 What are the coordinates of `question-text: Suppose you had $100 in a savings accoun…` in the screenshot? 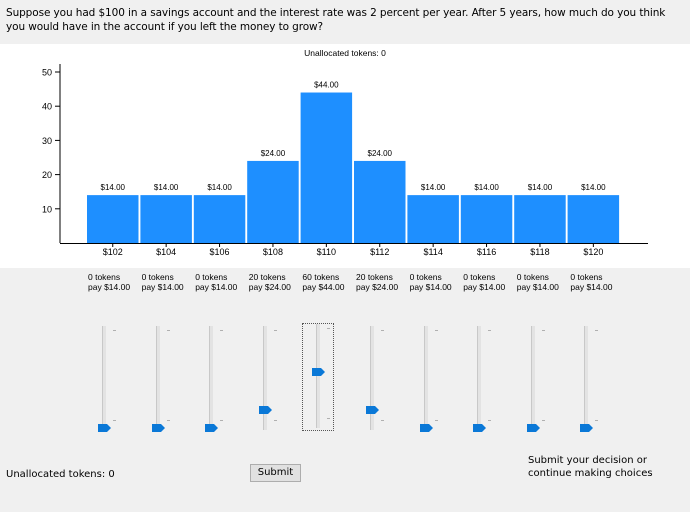 It's located at (336, 20).